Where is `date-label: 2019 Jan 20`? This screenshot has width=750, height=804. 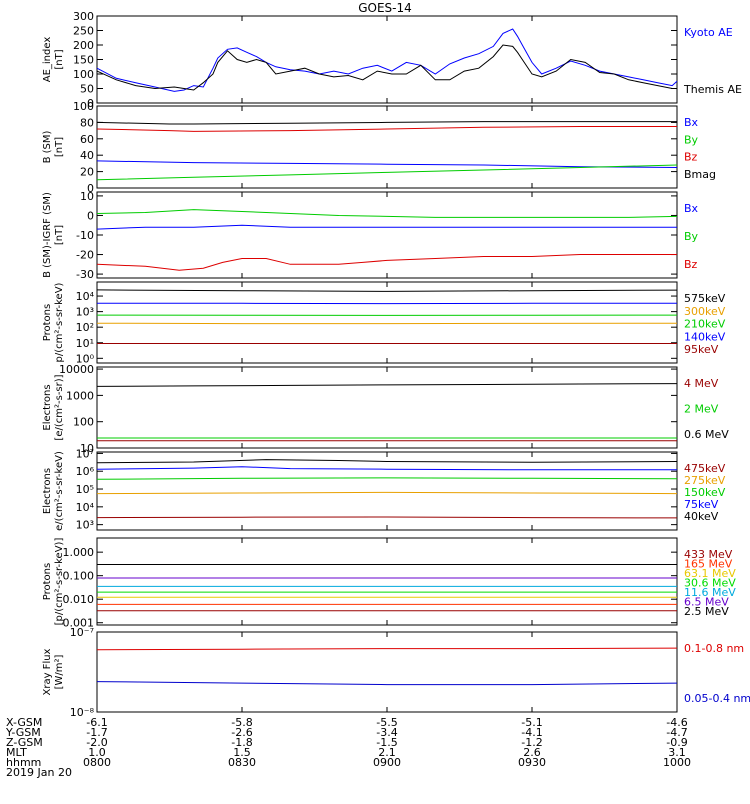 date-label: 2019 Jan 20 is located at coordinates (39, 772).